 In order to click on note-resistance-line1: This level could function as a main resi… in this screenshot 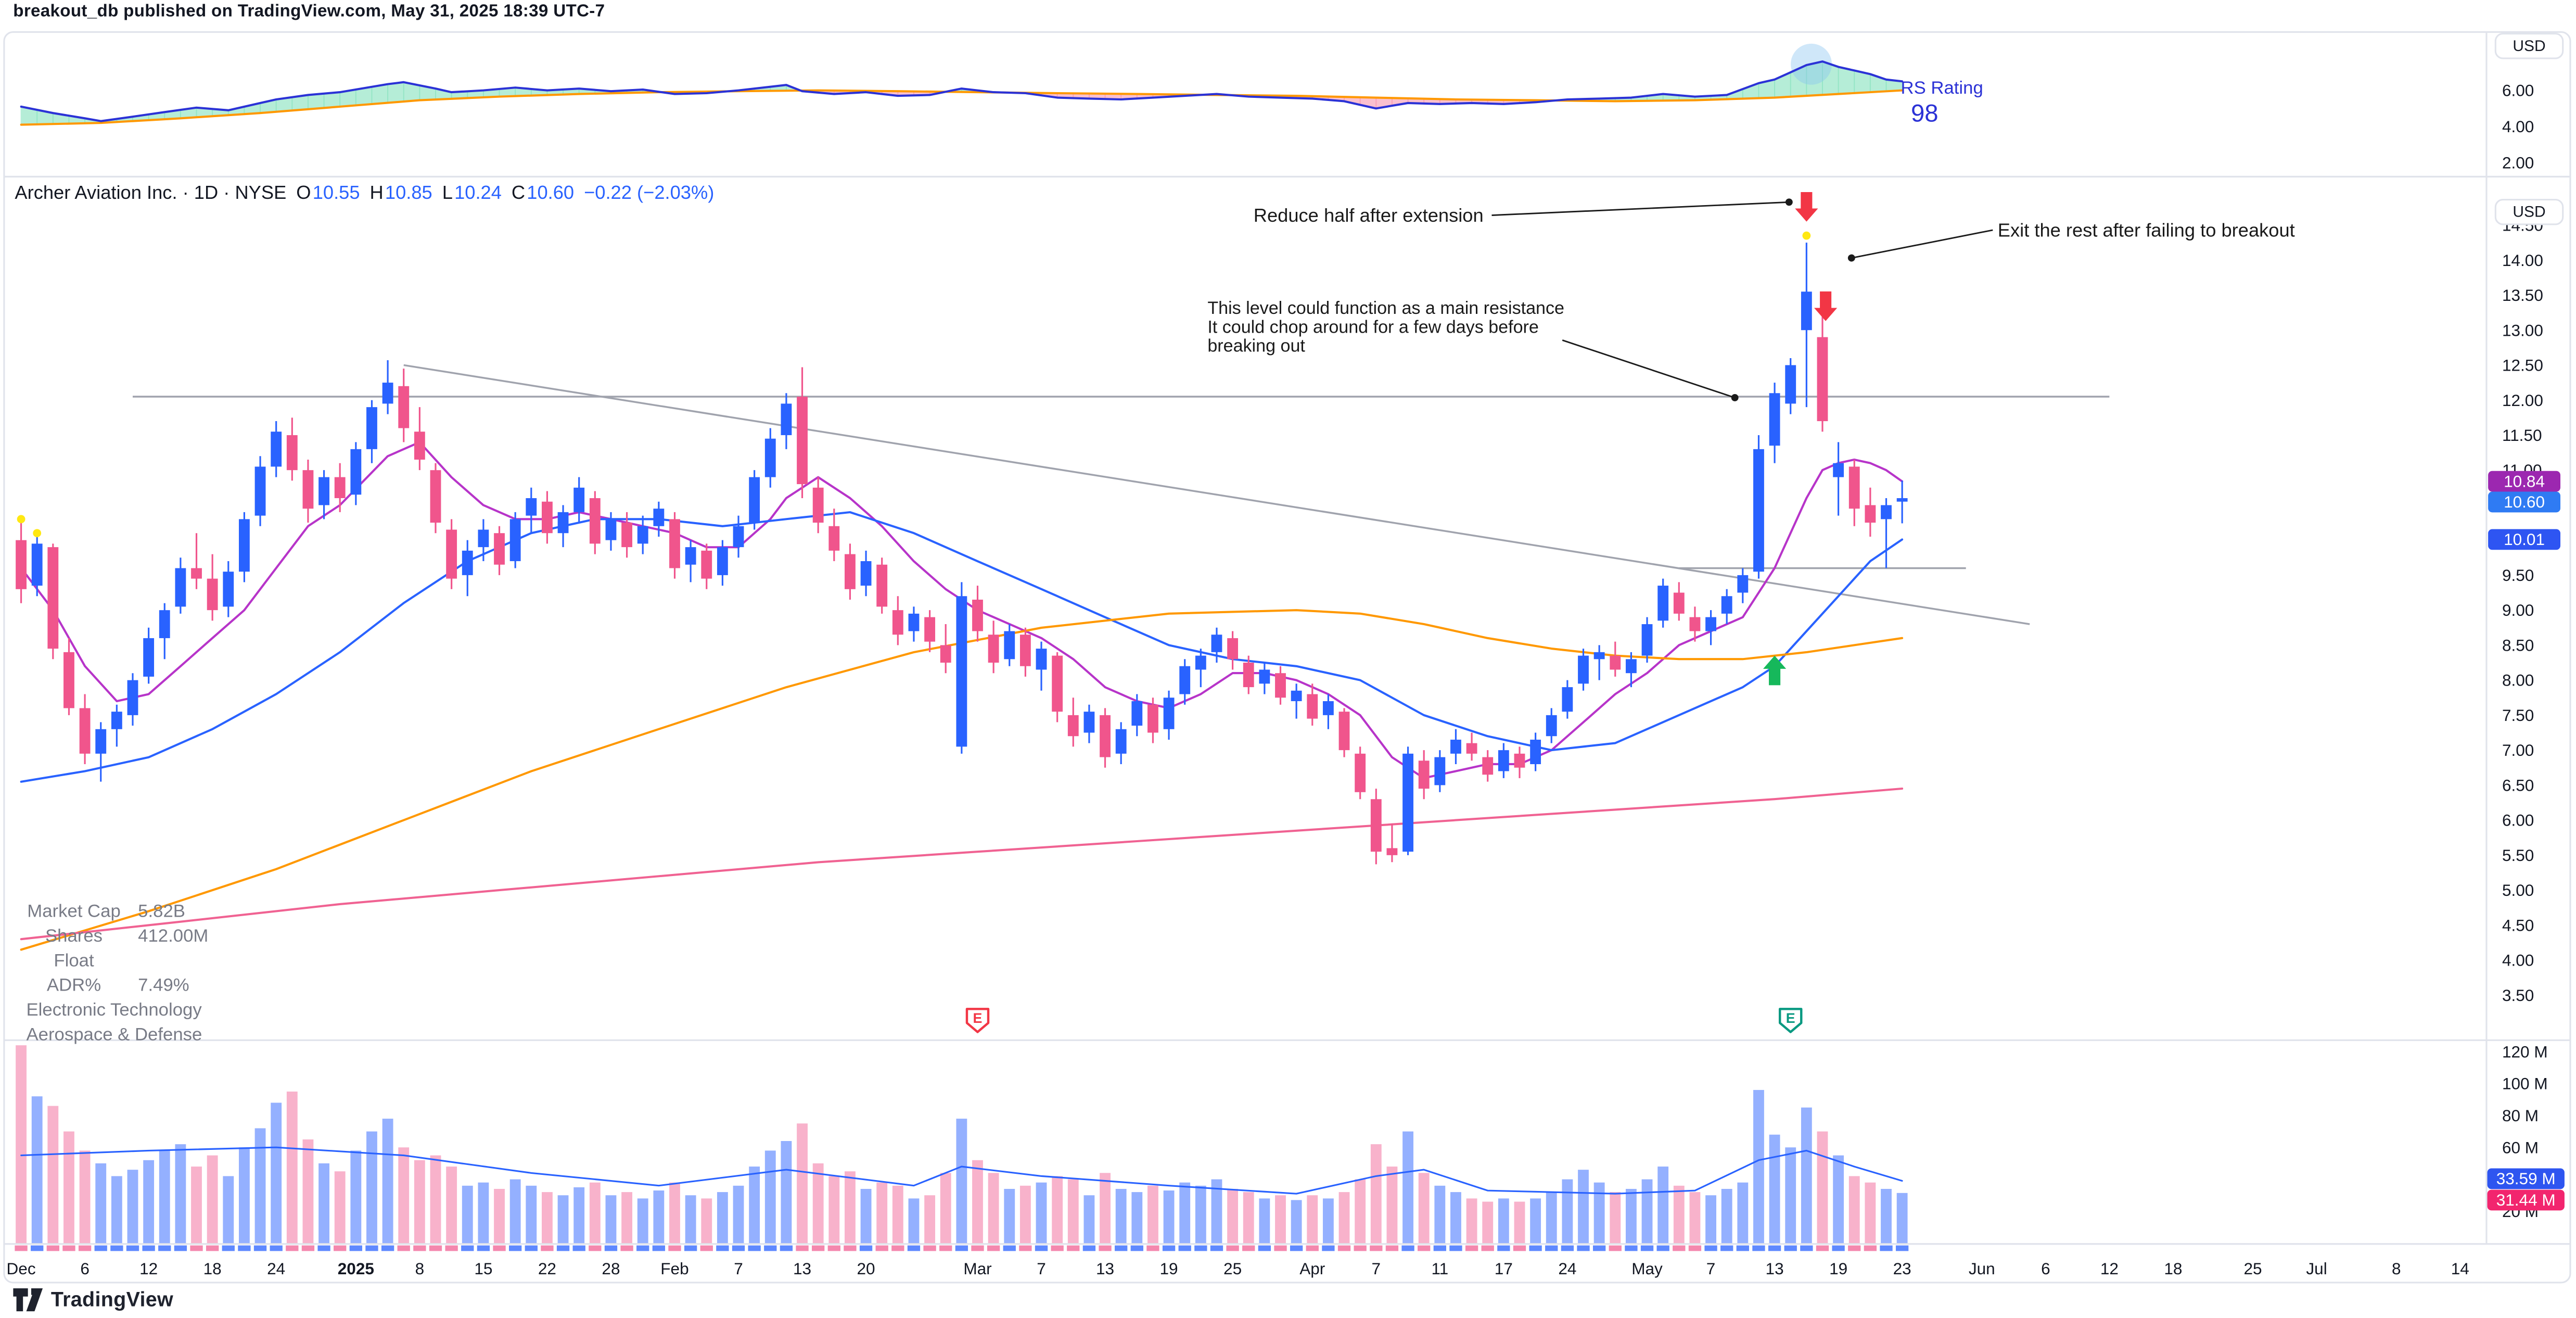, I will do `click(1385, 308)`.